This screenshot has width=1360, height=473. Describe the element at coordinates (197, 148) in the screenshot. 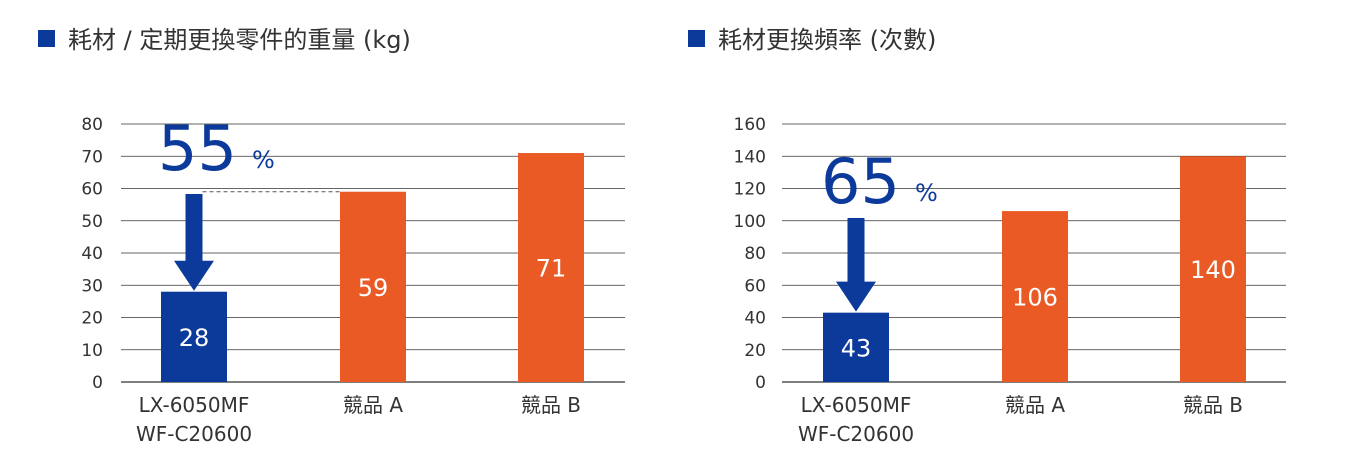

I see `reduction-percent: 55` at that location.